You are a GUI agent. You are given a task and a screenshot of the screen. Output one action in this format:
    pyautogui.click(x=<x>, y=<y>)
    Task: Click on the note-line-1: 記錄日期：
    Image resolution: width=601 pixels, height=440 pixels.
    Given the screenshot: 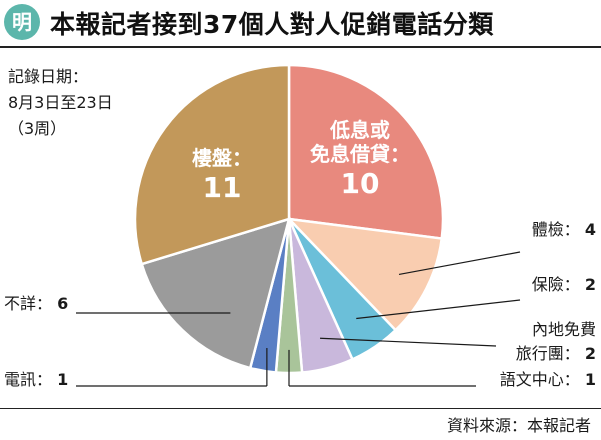 What is the action you would take?
    pyautogui.click(x=48, y=76)
    